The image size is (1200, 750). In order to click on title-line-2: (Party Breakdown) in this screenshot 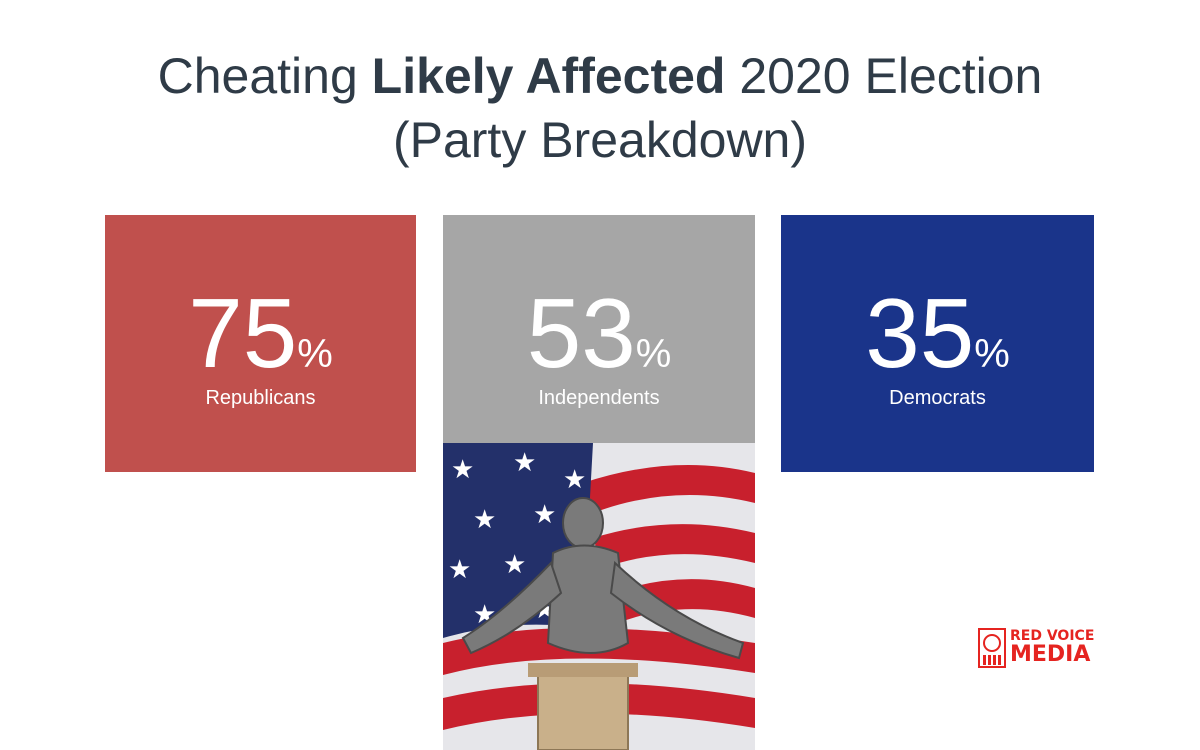, I will do `click(600, 140)`.